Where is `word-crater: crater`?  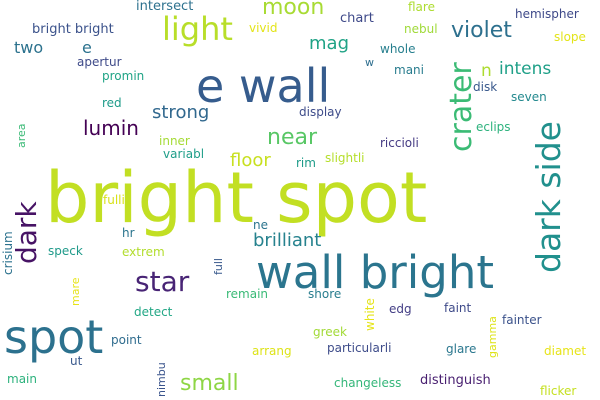
word-crater: crater is located at coordinates (461, 107).